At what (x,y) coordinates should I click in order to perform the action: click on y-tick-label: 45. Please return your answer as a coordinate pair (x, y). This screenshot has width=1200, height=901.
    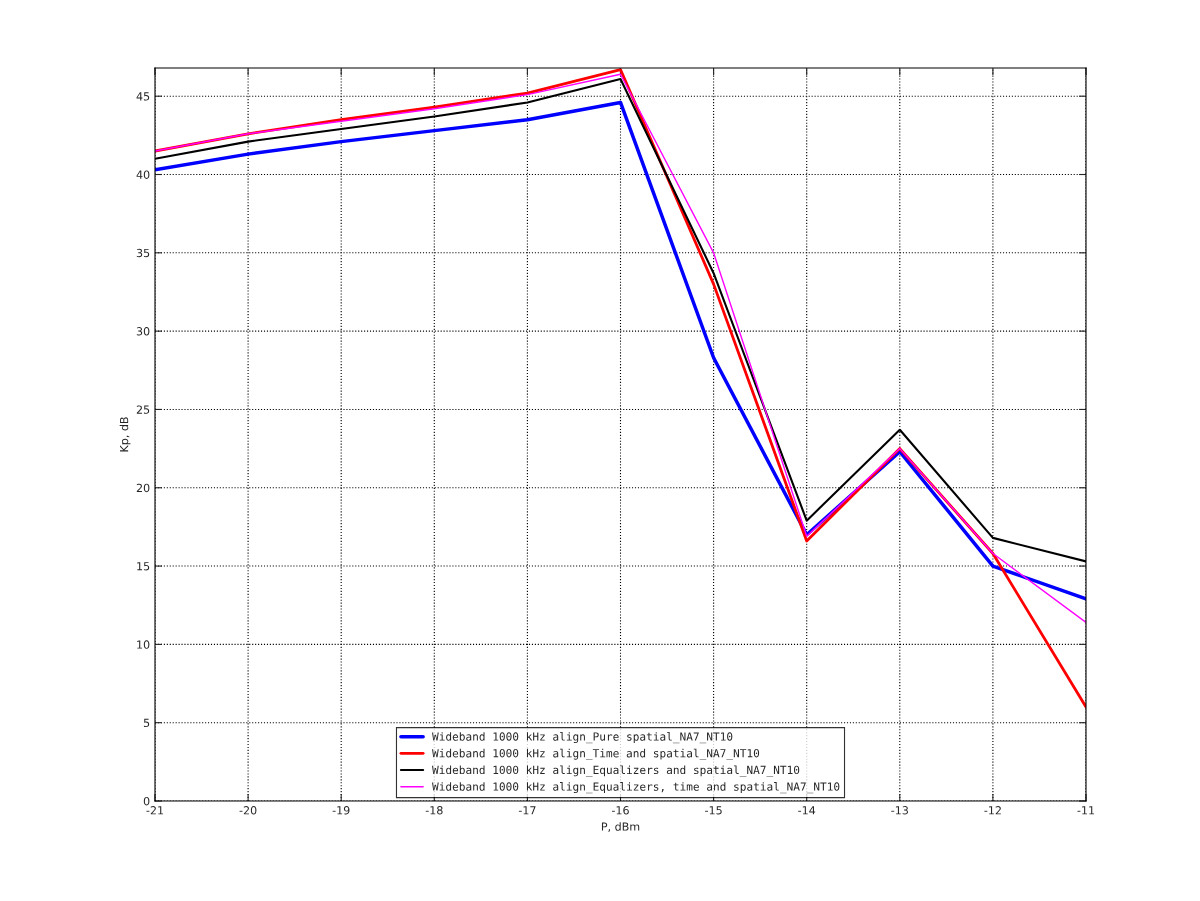
    Looking at the image, I should click on (143, 96).